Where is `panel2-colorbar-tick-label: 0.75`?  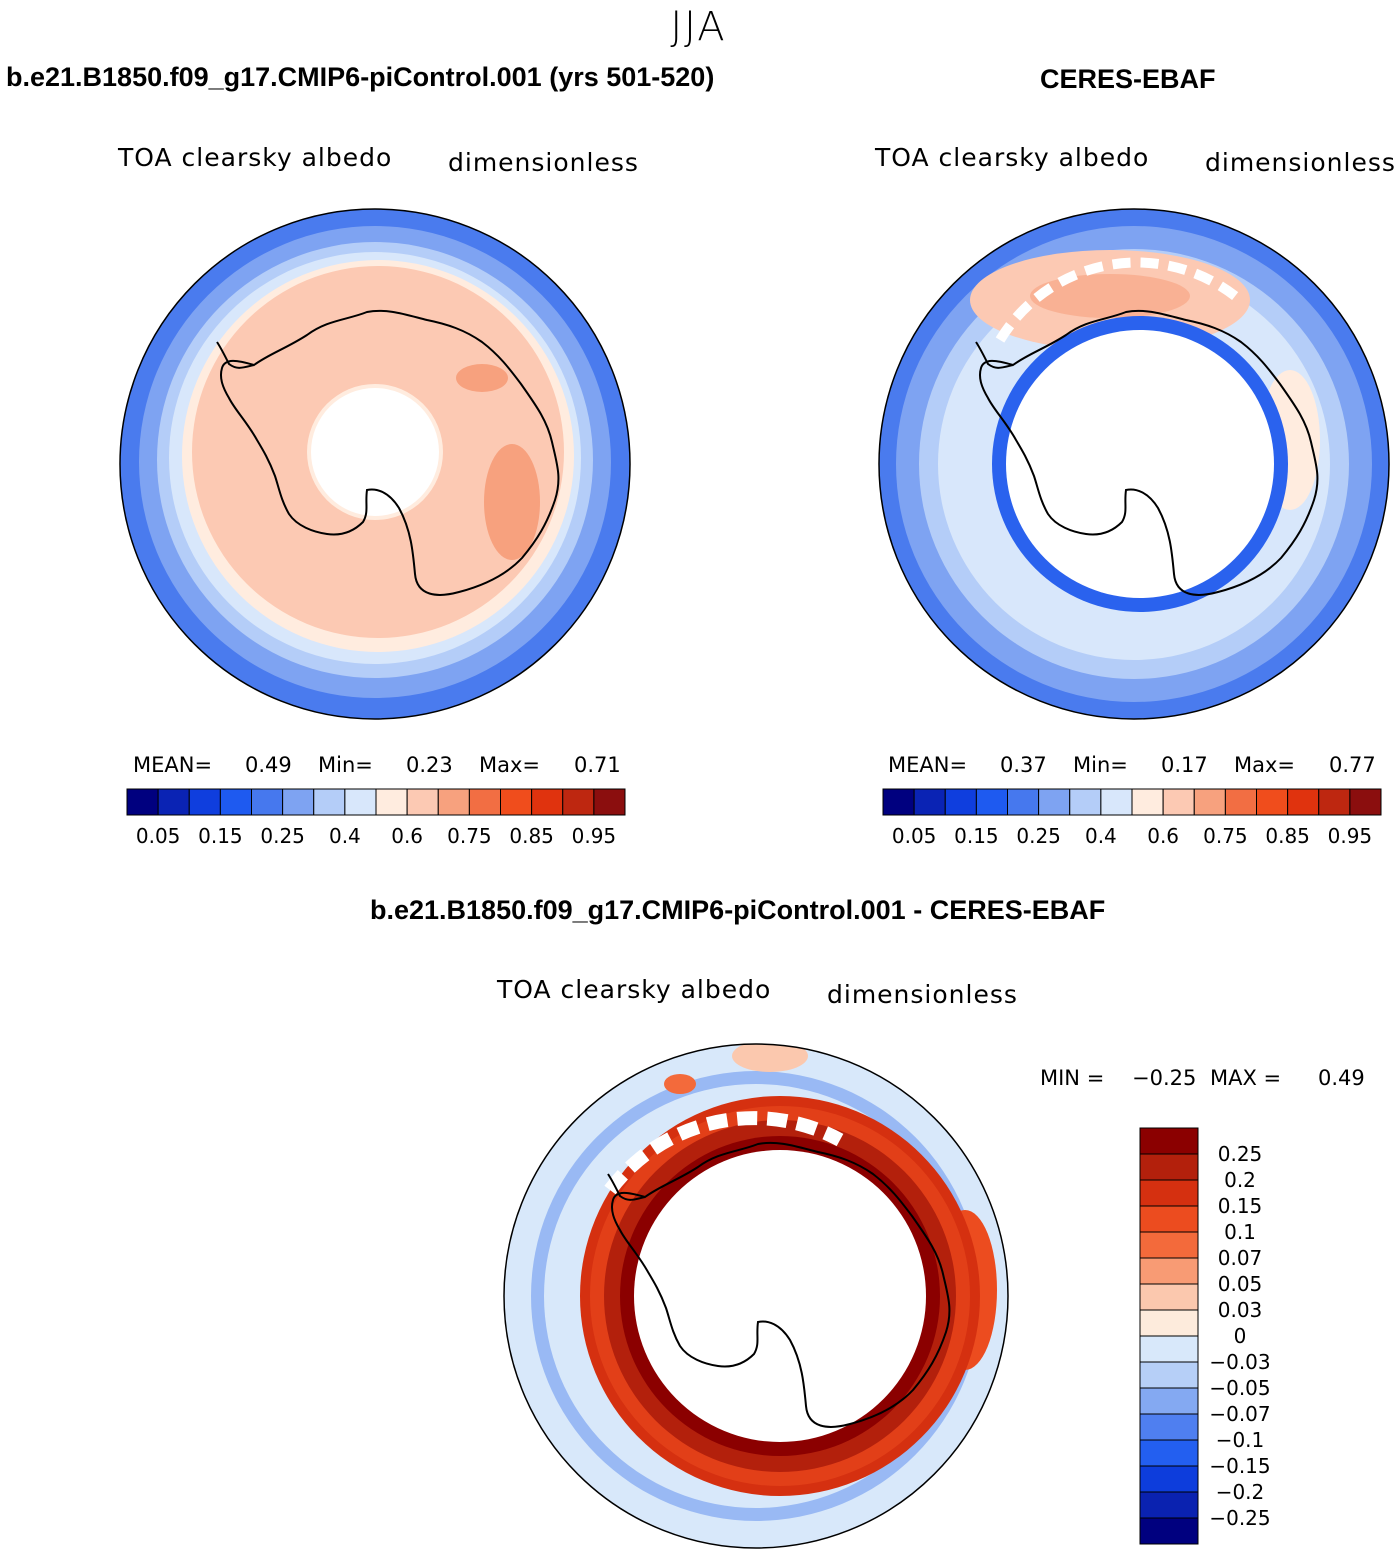 panel2-colorbar-tick-label: 0.75 is located at coordinates (1225, 836).